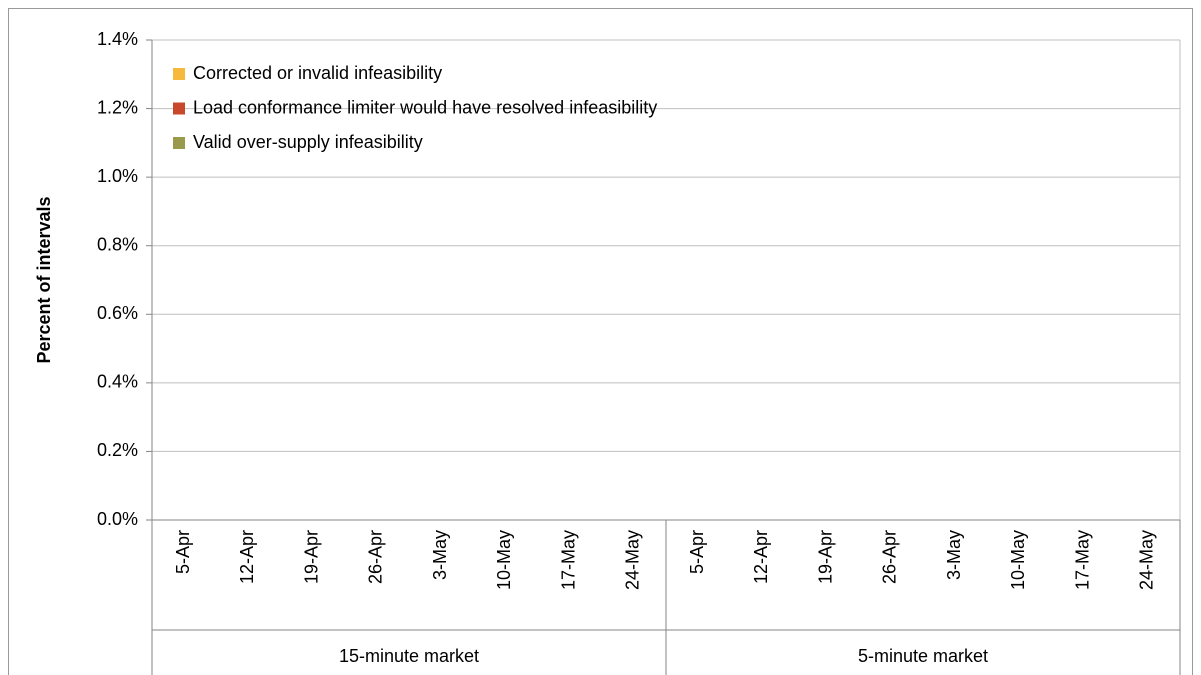 This screenshot has width=1201, height=675. What do you see at coordinates (44, 279) in the screenshot?
I see `y-axis-label: Percent of intervals` at bounding box center [44, 279].